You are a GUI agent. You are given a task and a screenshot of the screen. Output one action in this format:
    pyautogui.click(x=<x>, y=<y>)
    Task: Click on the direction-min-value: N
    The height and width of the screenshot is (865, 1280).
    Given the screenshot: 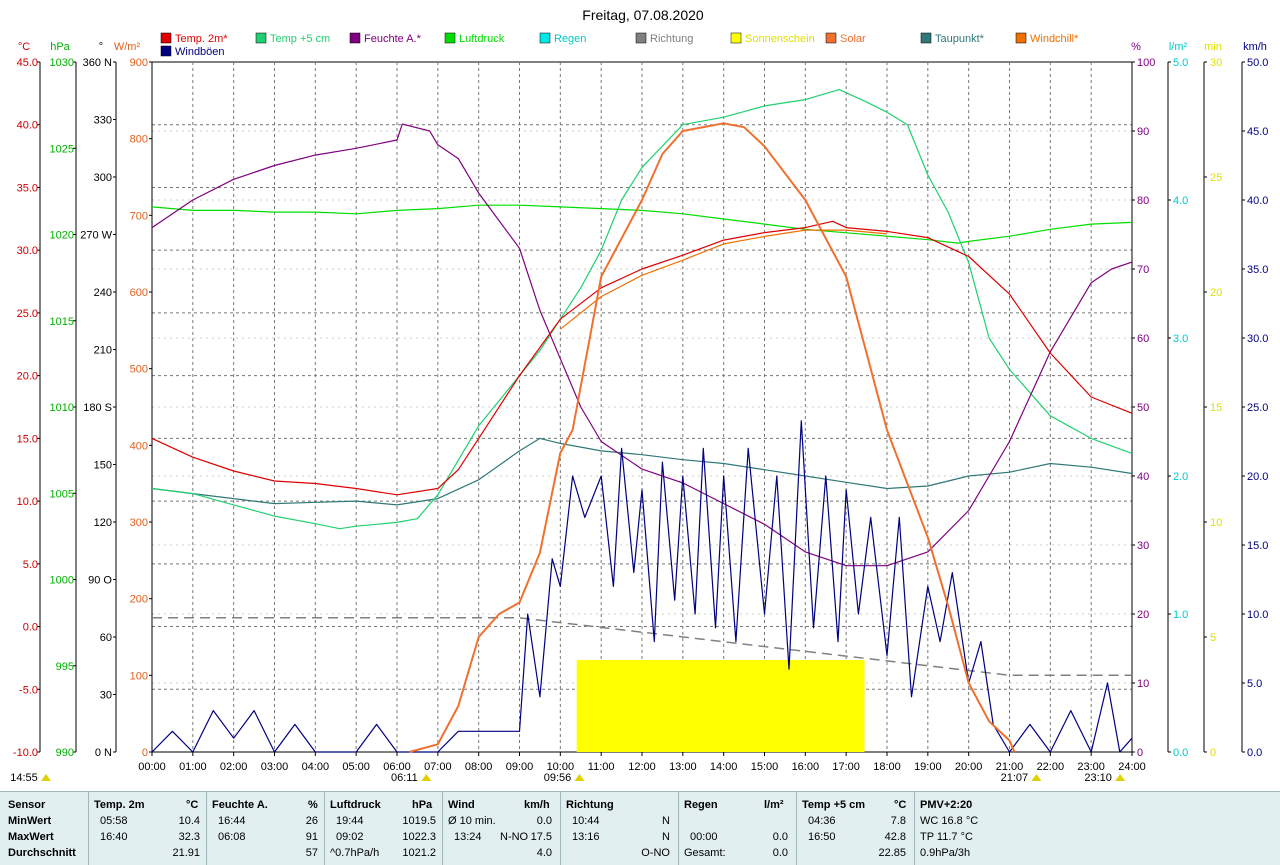 What is the action you would take?
    pyautogui.click(x=666, y=821)
    